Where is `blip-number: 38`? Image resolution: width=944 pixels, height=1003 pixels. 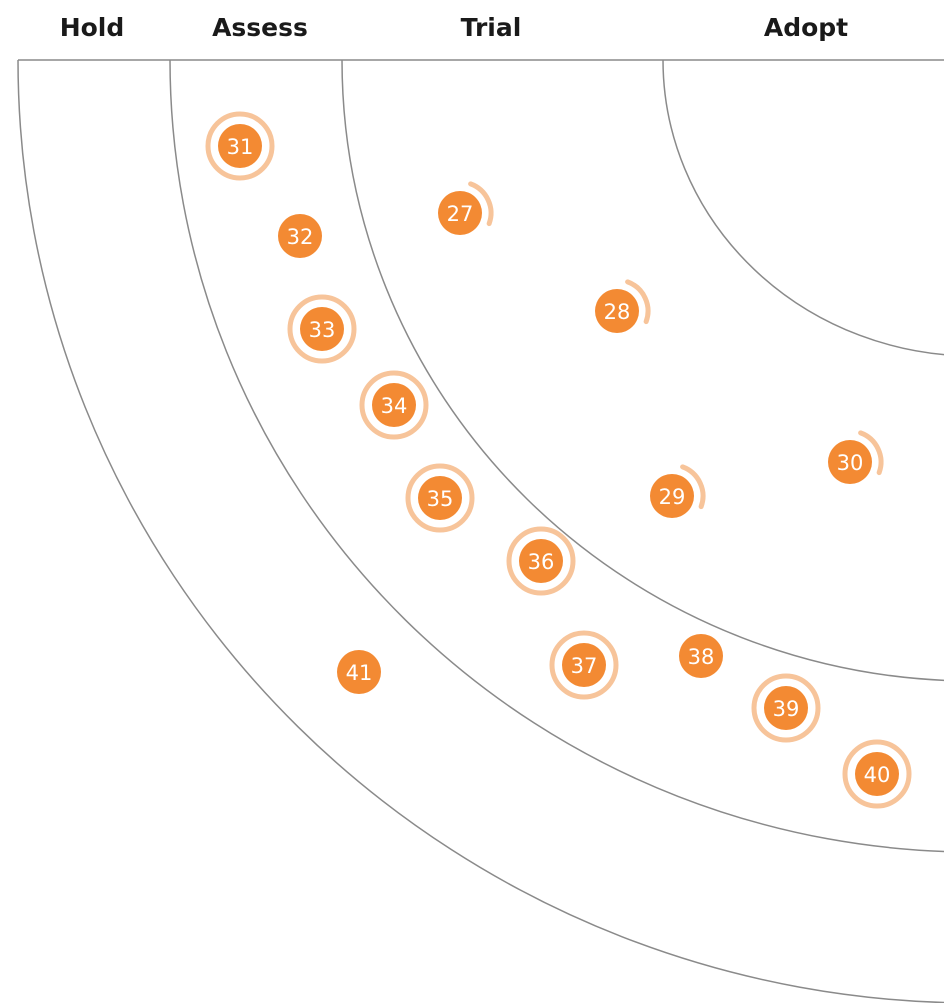 blip-number: 38 is located at coordinates (701, 657).